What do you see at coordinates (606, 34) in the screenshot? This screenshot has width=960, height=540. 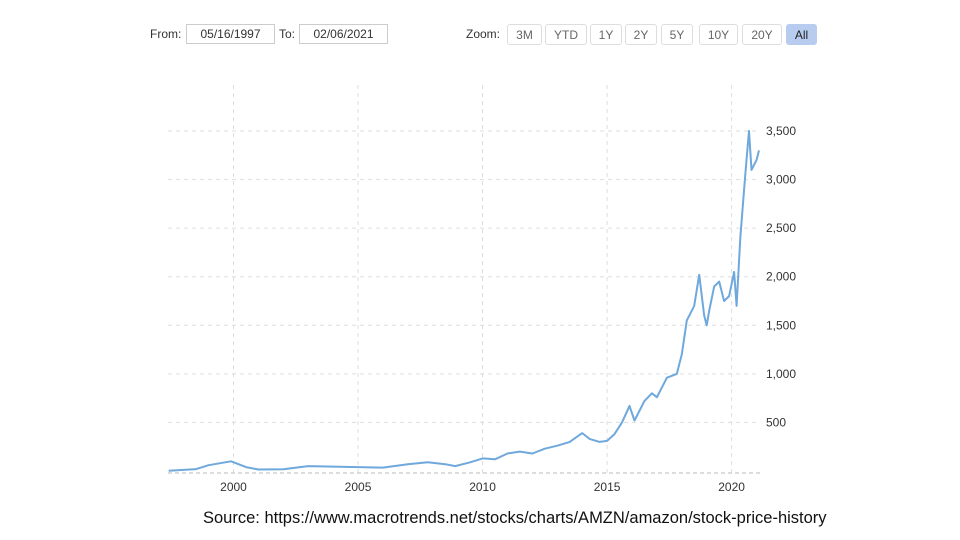 I see `zoom-button-1y: 1Y` at bounding box center [606, 34].